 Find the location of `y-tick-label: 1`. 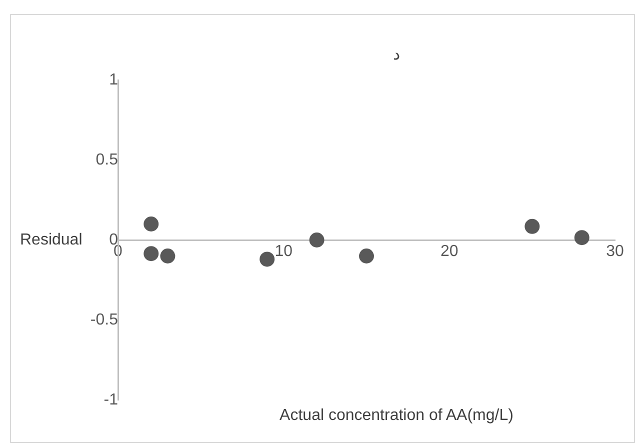

y-tick-label: 1 is located at coordinates (113, 79).